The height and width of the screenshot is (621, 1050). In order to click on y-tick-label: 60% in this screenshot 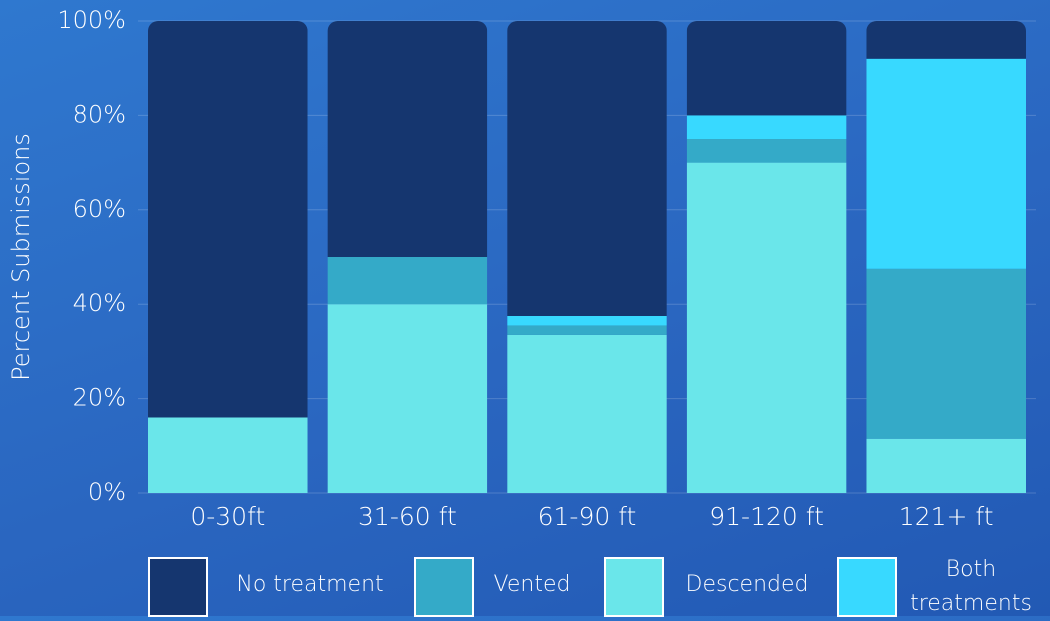, I will do `click(99, 209)`.